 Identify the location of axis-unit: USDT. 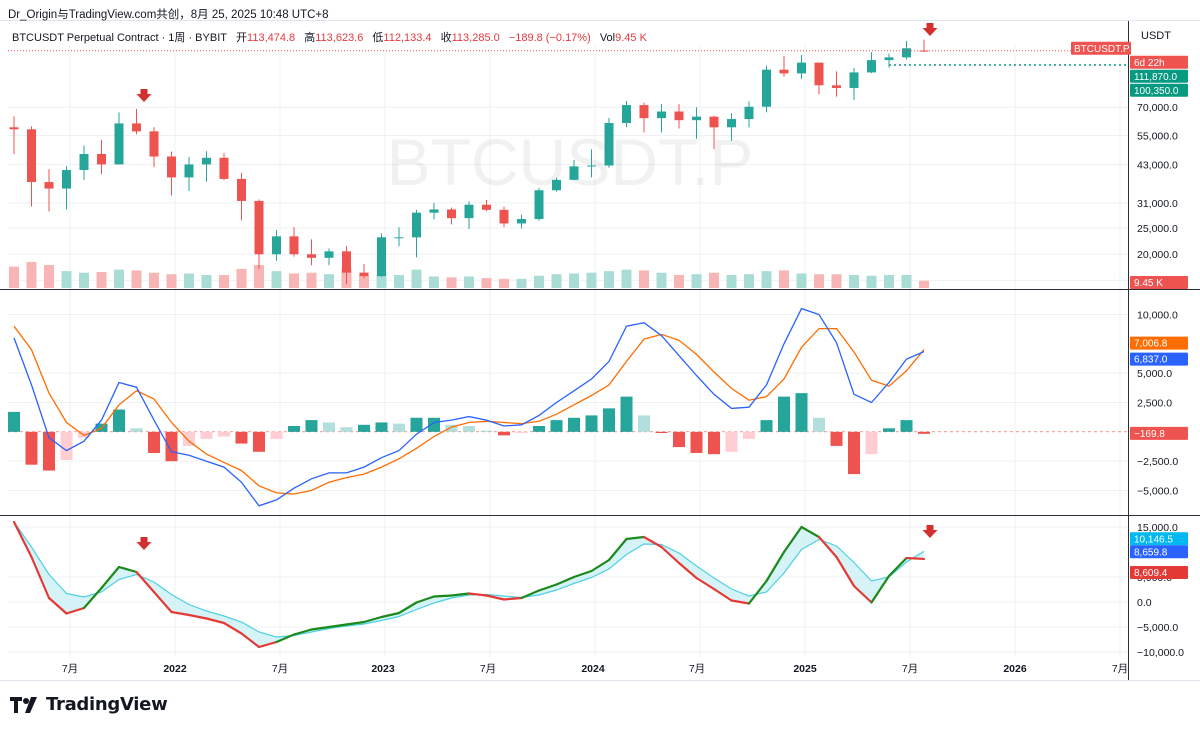
(1156, 36).